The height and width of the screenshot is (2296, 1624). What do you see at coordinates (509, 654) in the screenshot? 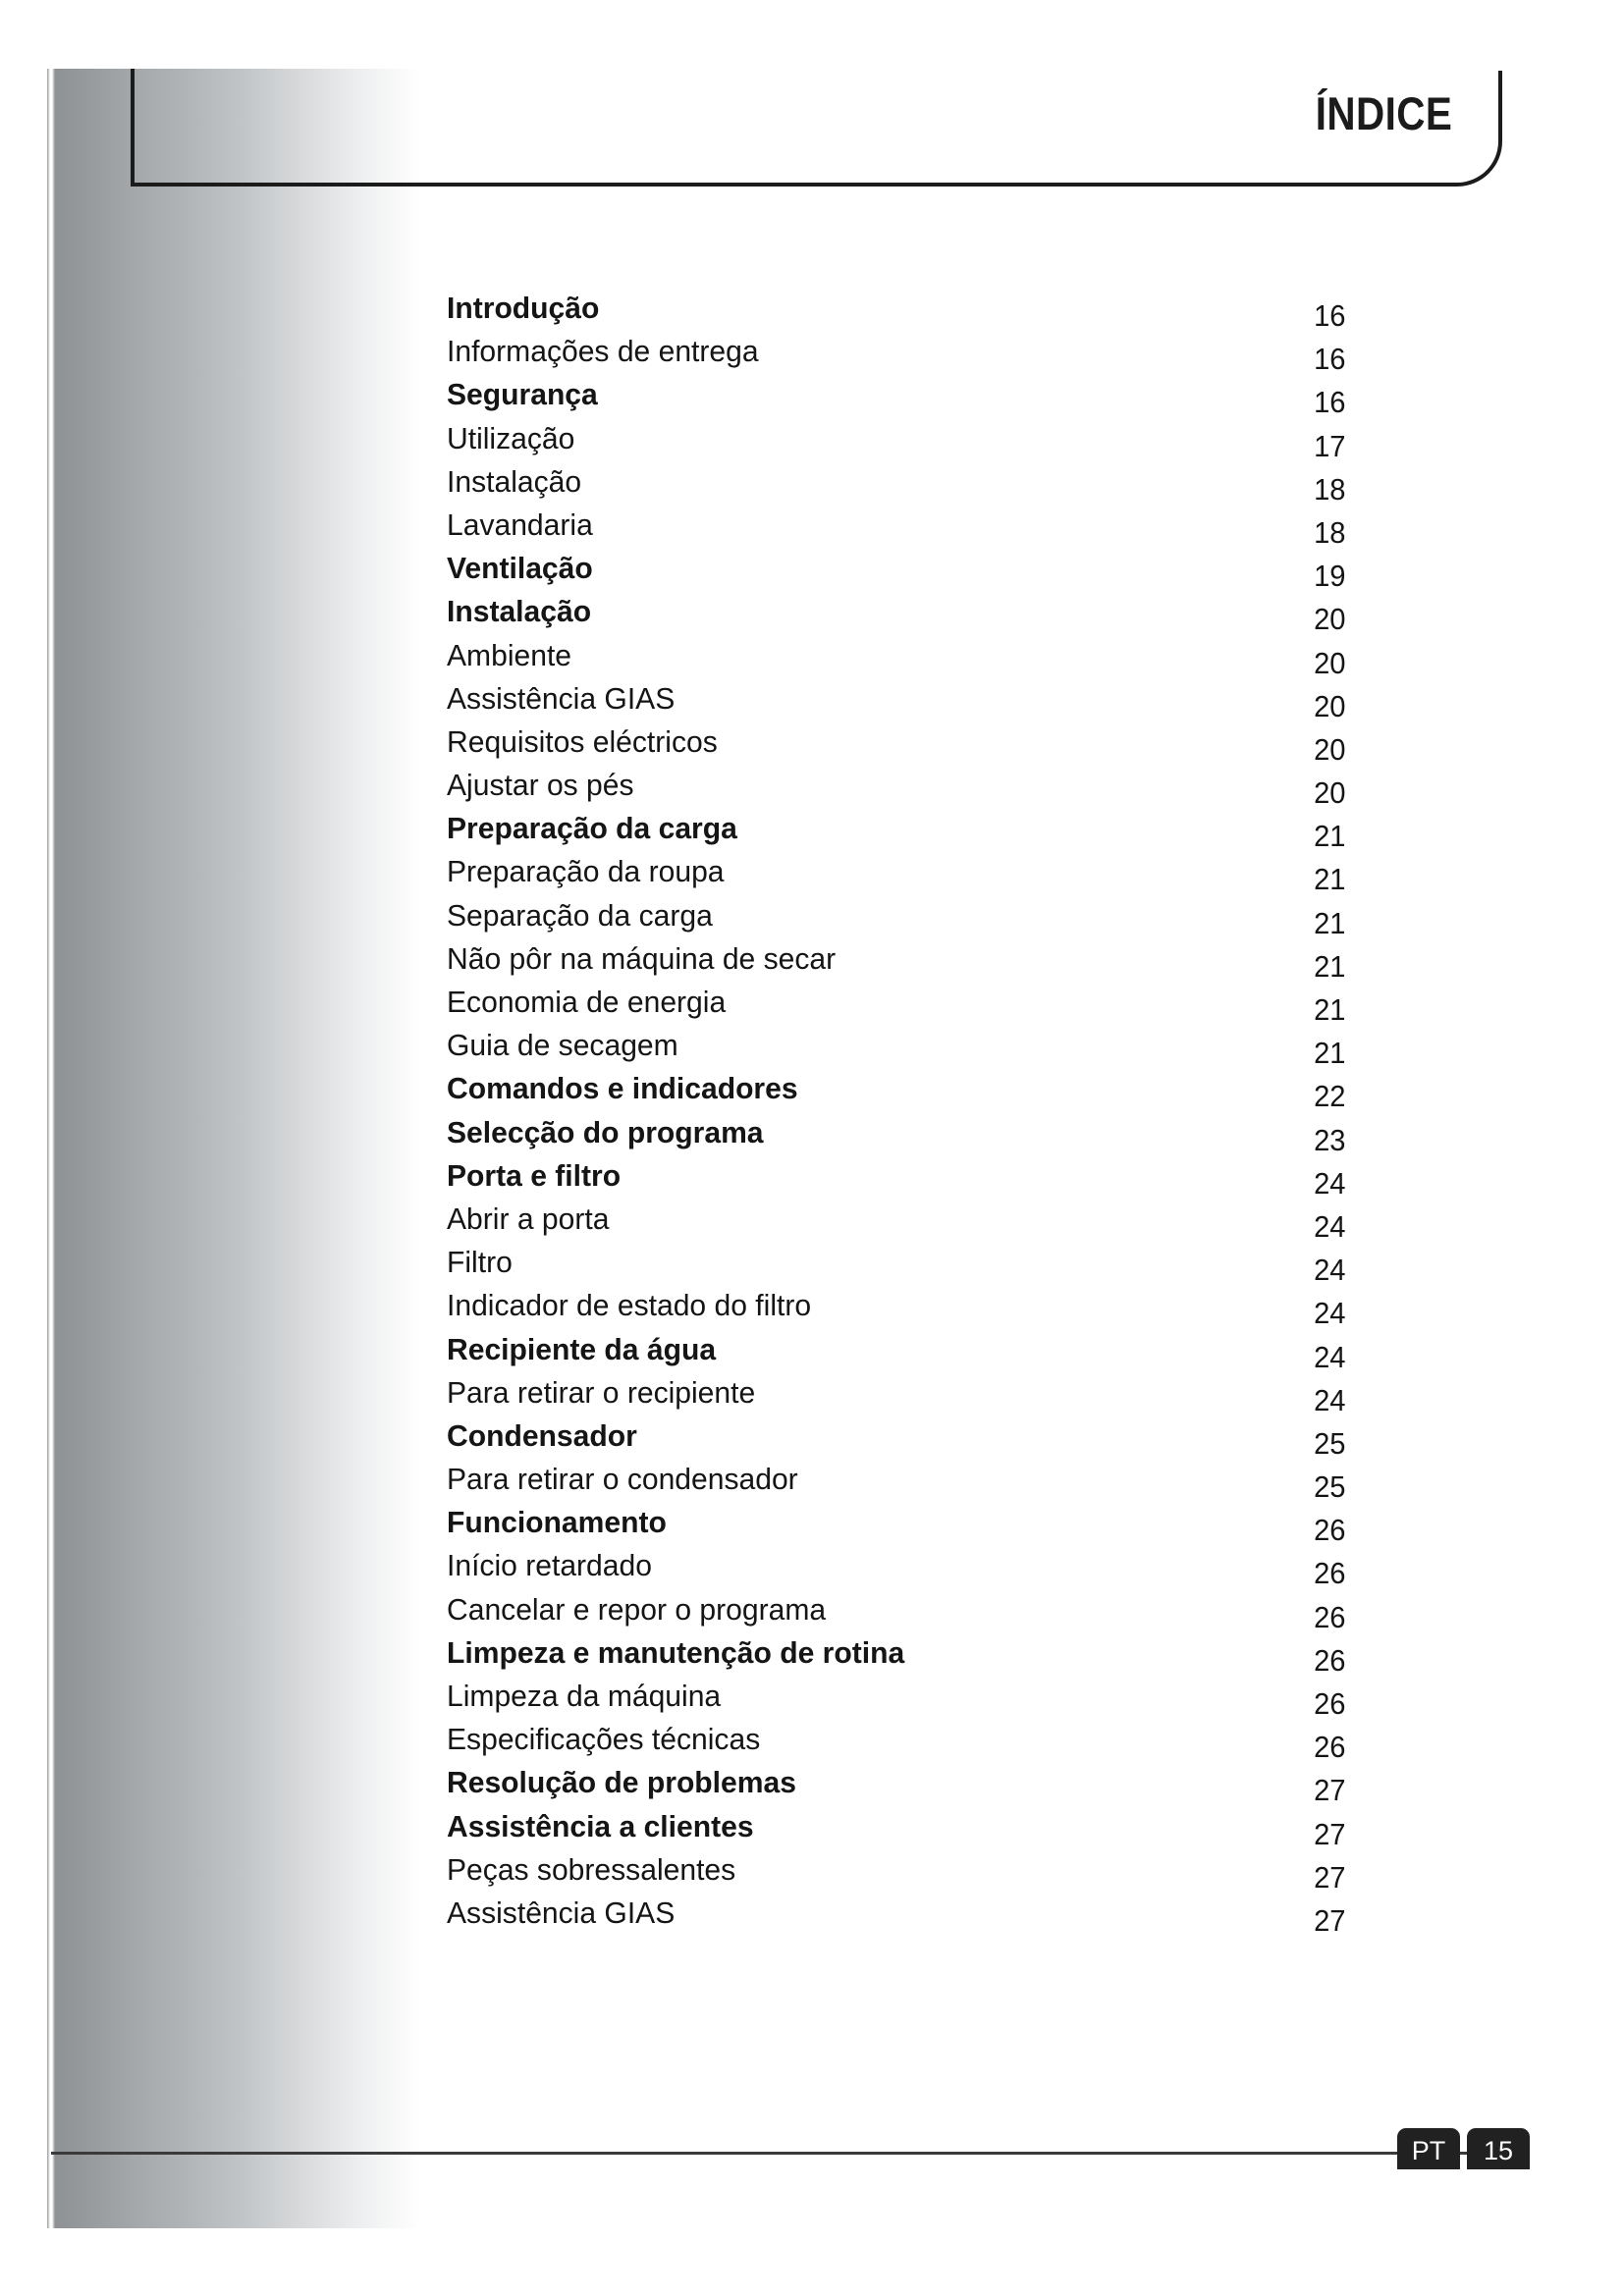
I see `toc-entry-label: Ambiente` at bounding box center [509, 654].